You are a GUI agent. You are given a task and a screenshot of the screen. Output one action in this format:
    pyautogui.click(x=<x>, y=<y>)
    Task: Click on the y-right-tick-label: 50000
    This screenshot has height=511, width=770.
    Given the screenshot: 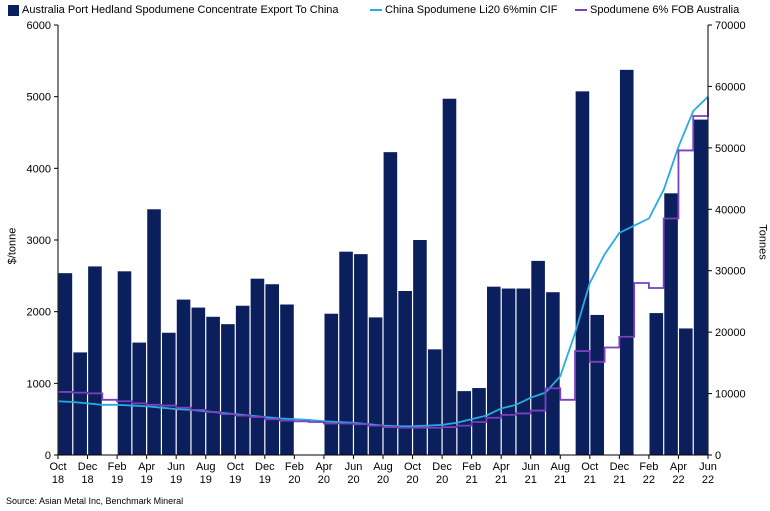 What is the action you would take?
    pyautogui.click(x=730, y=149)
    